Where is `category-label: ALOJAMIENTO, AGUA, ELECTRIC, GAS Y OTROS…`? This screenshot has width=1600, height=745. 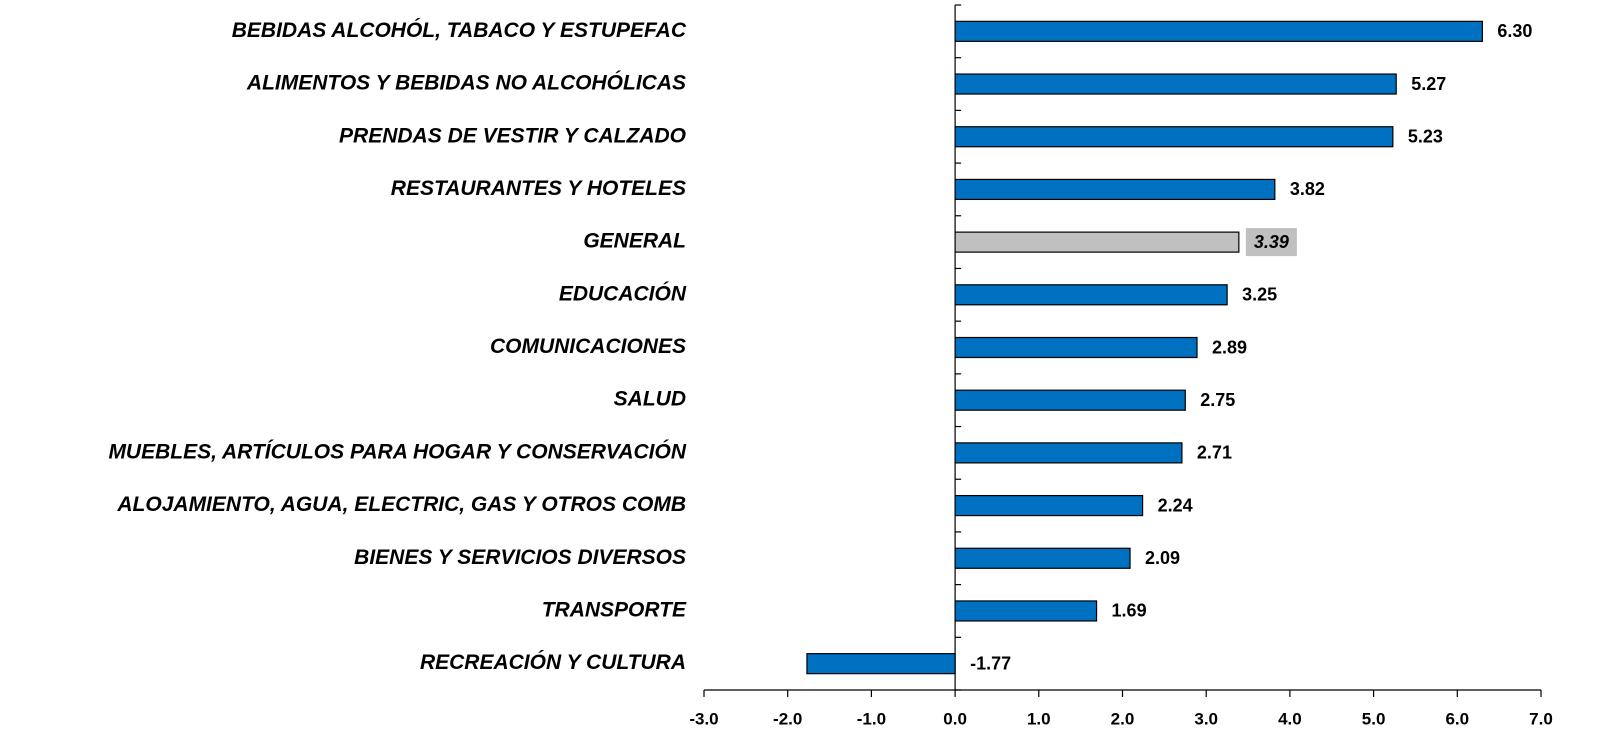
category-label: ALOJAMIENTO, AGUA, ELECTRIC, GAS Y OTROS… is located at coordinates (401, 504).